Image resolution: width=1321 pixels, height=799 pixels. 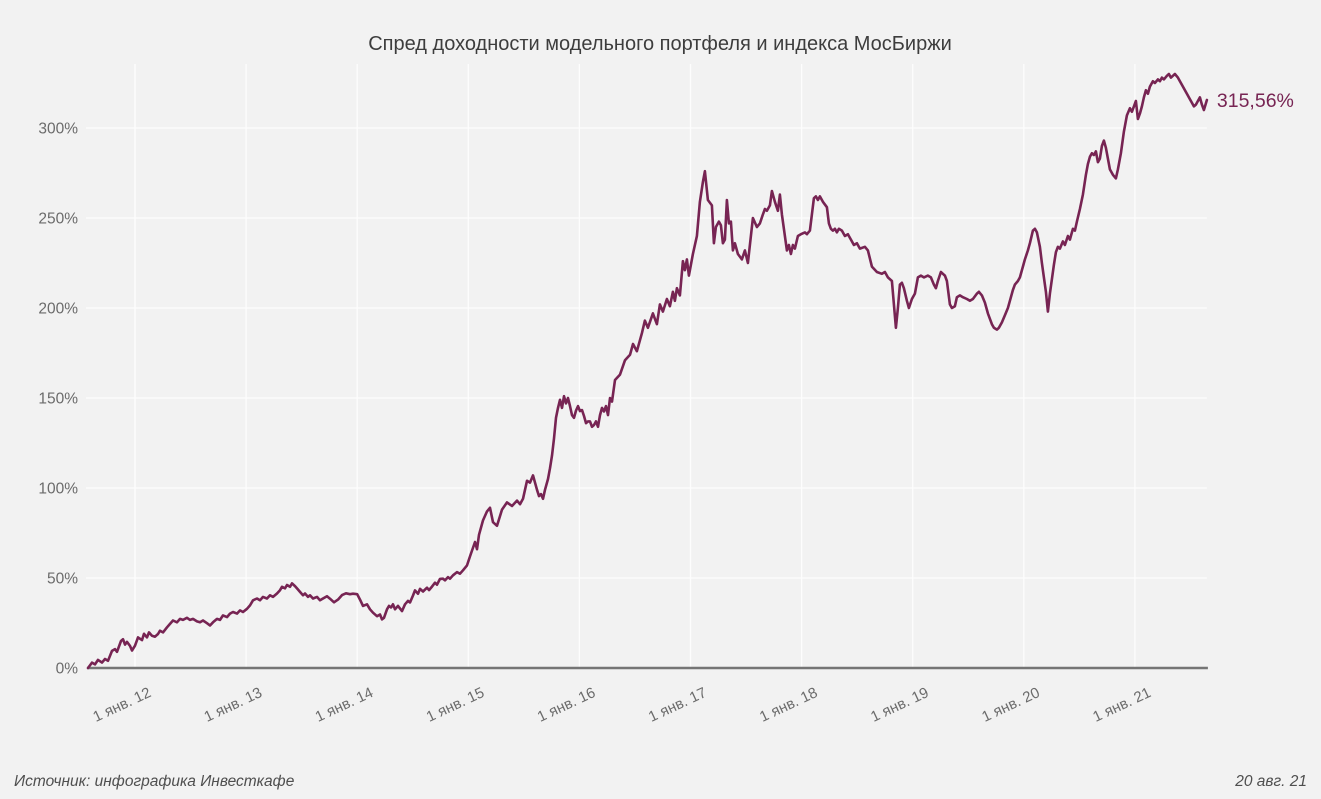 What do you see at coordinates (67, 669) in the screenshot?
I see `y-tick-label: 0%` at bounding box center [67, 669].